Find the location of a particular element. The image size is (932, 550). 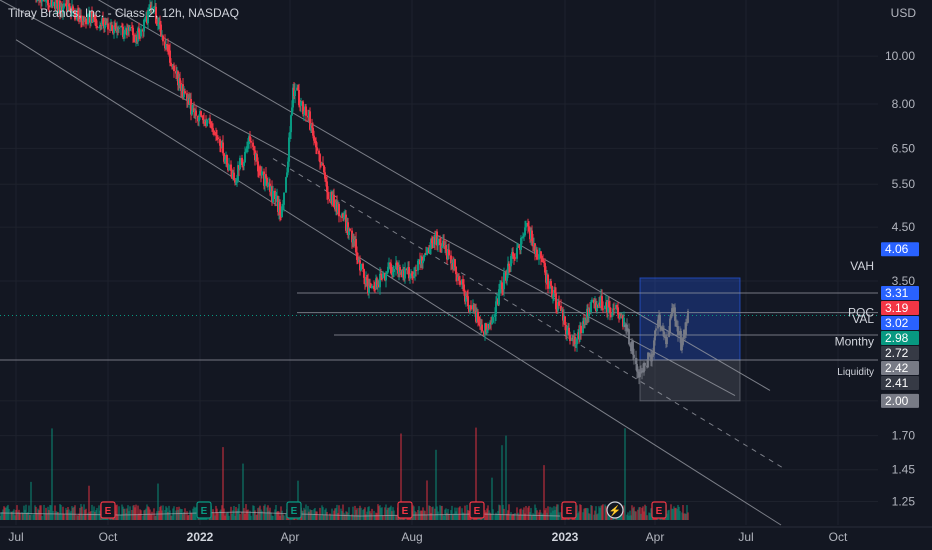

level-label: Liquidity is located at coordinates (855, 372).